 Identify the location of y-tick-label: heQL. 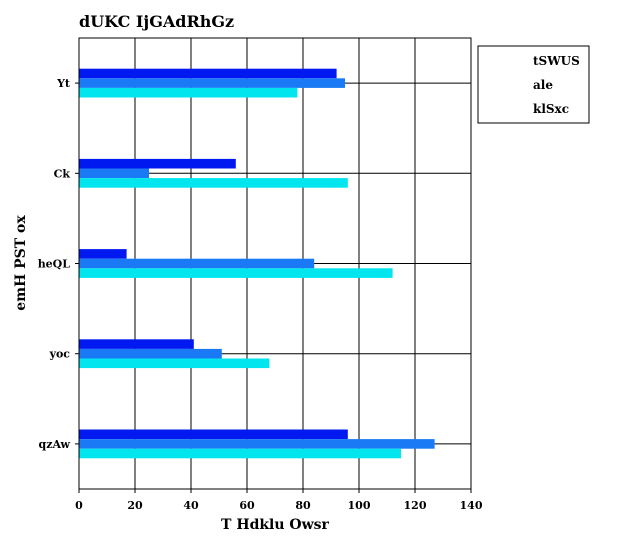
(54, 264).